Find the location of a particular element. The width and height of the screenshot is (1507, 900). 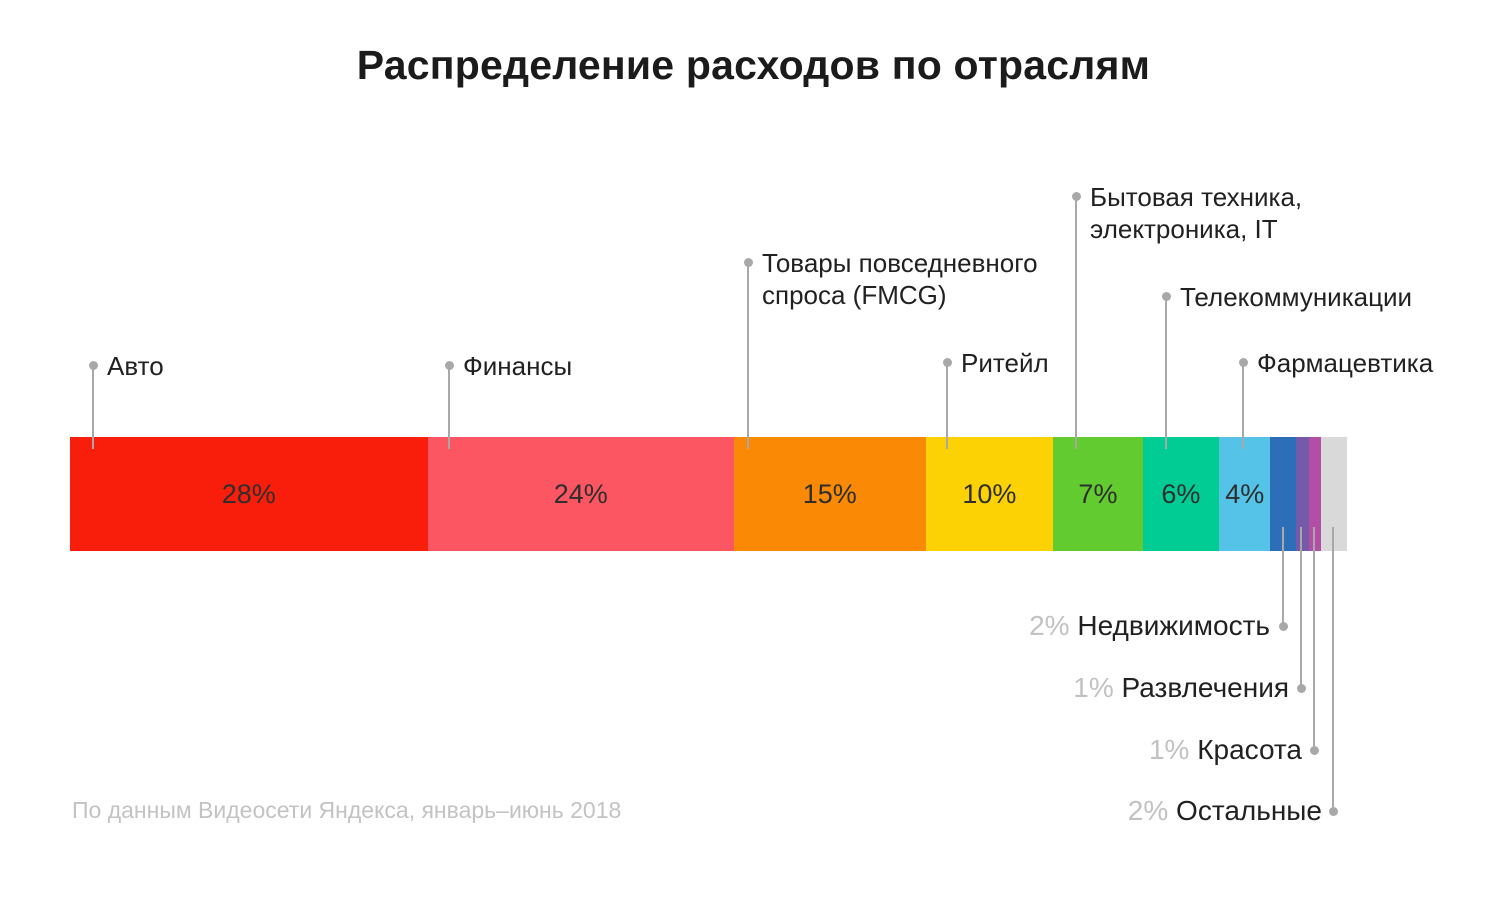

leader-line-farmatsevtika is located at coordinates (1243, 405).